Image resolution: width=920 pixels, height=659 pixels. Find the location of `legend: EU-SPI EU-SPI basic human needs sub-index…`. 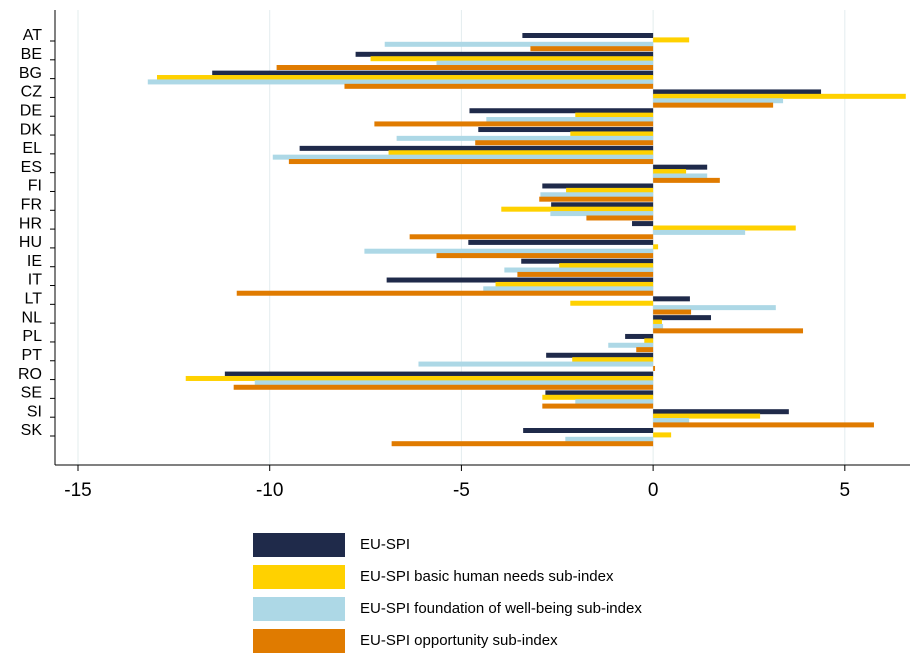

legend: EU-SPI EU-SPI basic human needs sub-index… is located at coordinates (447, 593).